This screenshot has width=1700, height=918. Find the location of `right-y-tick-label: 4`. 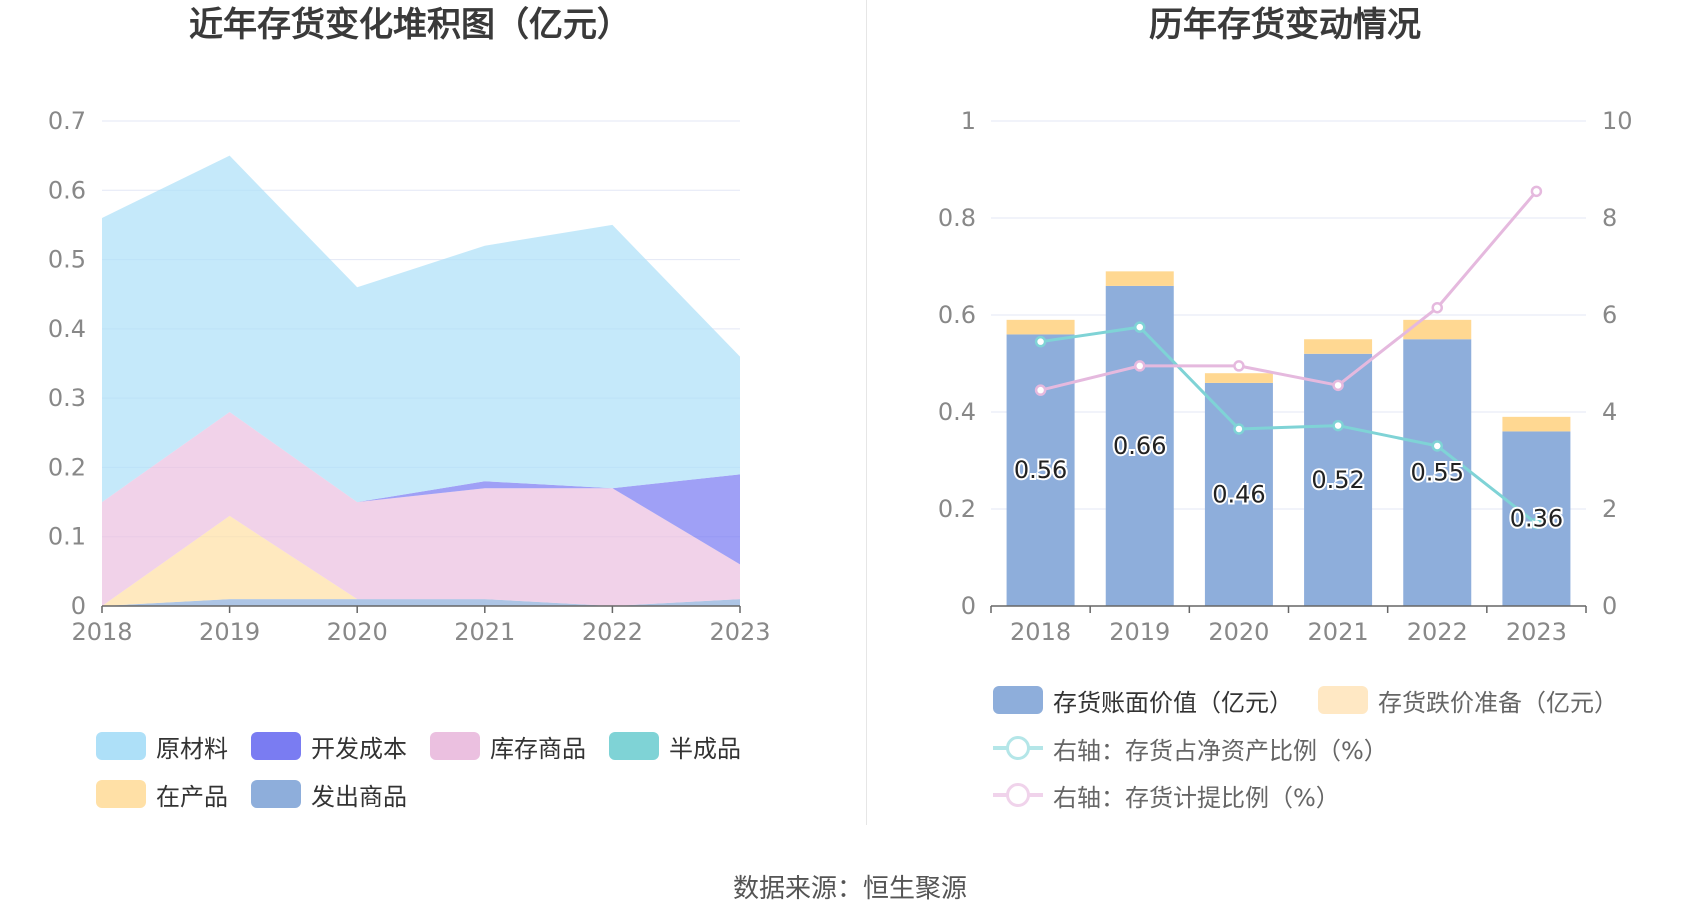

right-y-tick-label: 4 is located at coordinates (1609, 412).